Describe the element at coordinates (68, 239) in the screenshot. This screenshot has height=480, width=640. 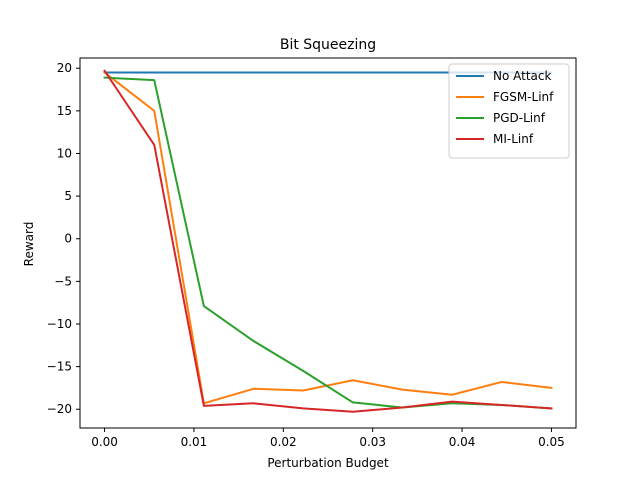
I see `y-tick-label: 0` at that location.